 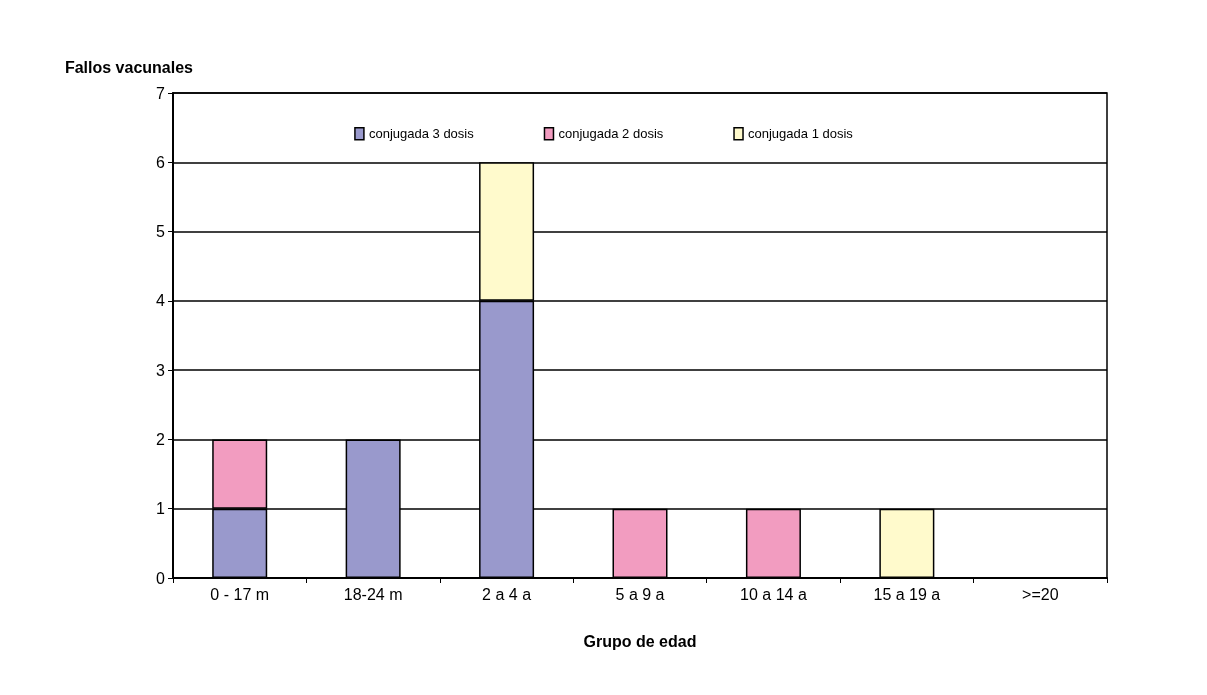 I want to click on x-tick-label: 10 a 14 a, so click(x=773, y=594).